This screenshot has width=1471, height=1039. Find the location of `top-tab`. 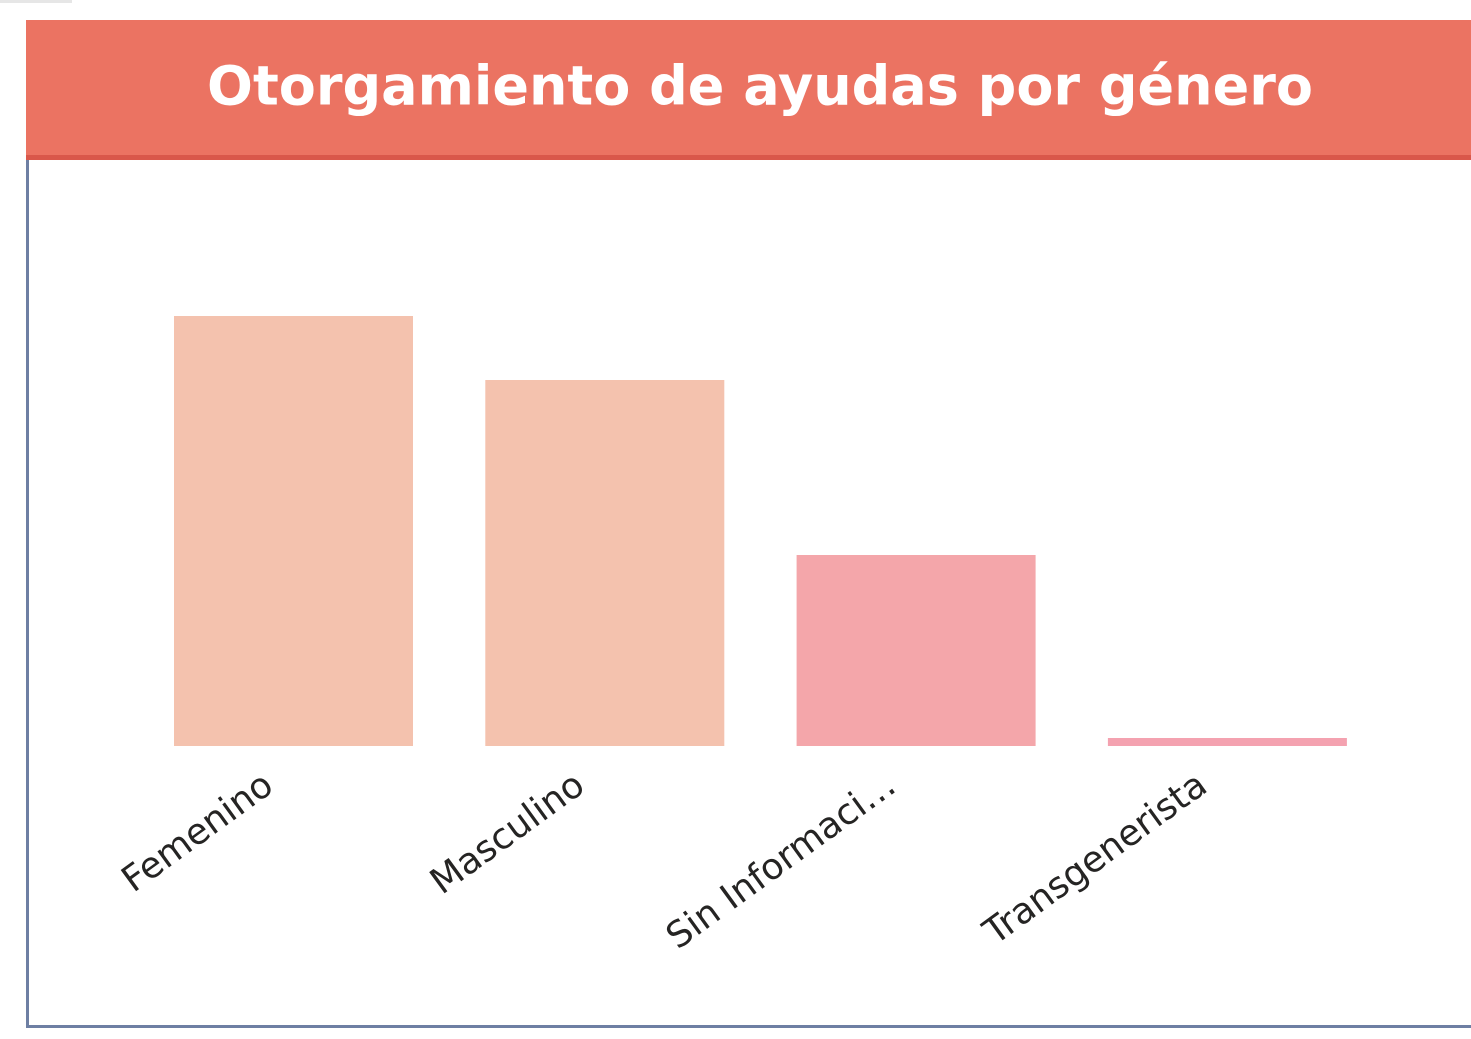

top-tab is located at coordinates (36, 1).